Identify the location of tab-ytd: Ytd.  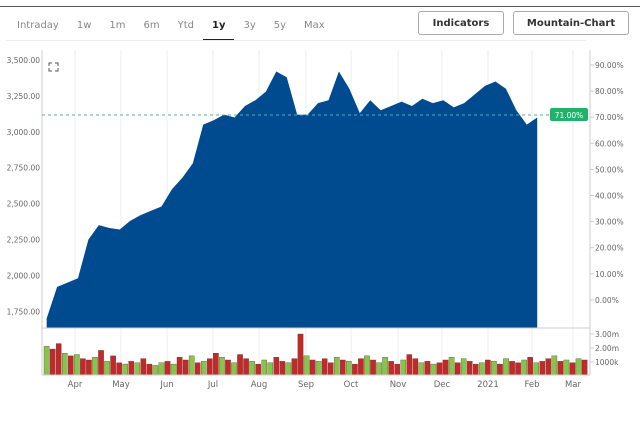
(185, 25).